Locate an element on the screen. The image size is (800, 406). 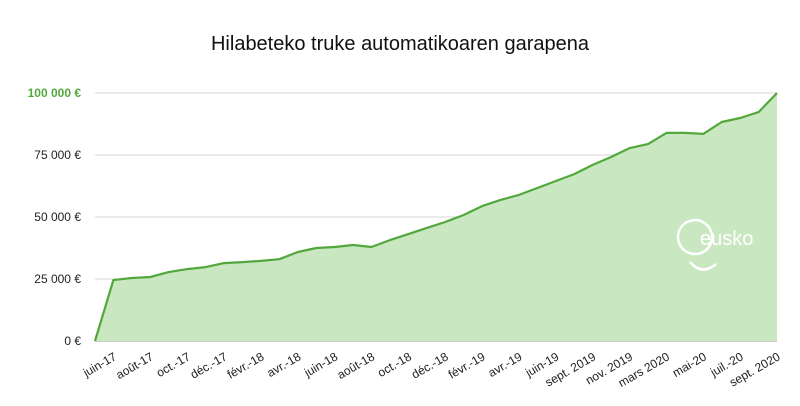
x-tick-label: déc.-17 is located at coordinates (209, 365).